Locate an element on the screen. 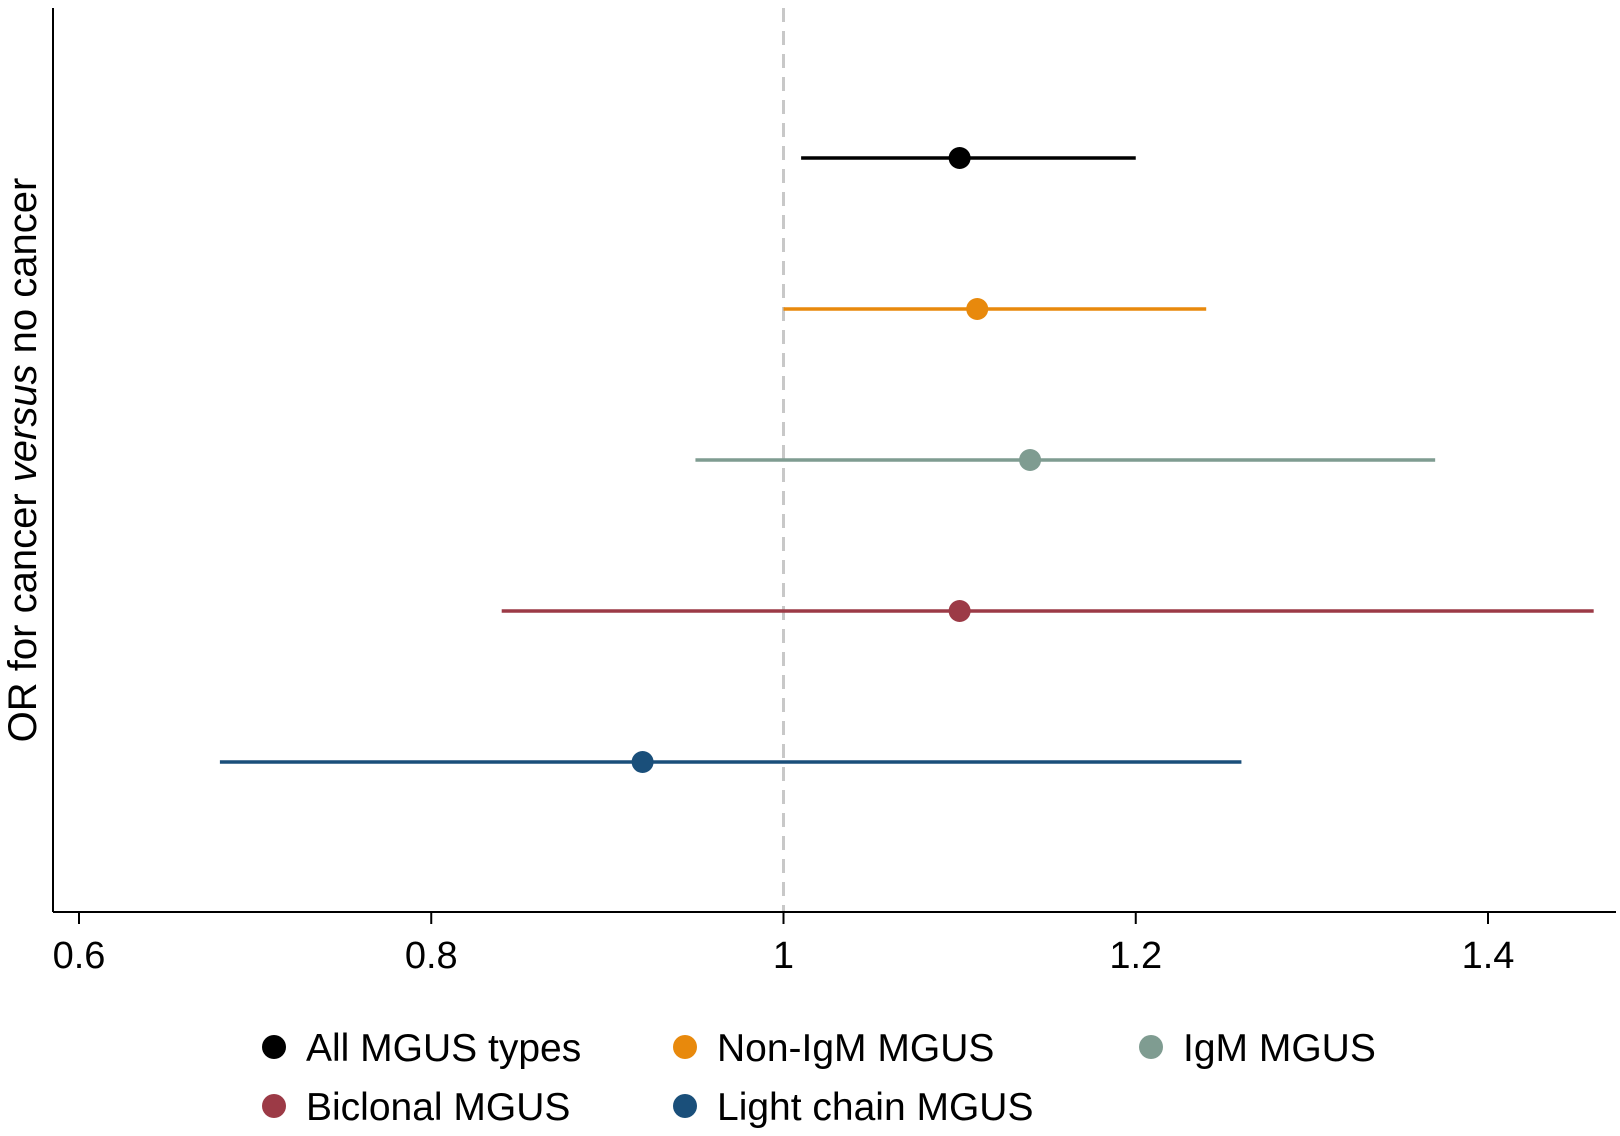  y-axis-title: OR for cancer versus no cancer is located at coordinates (23, 460).